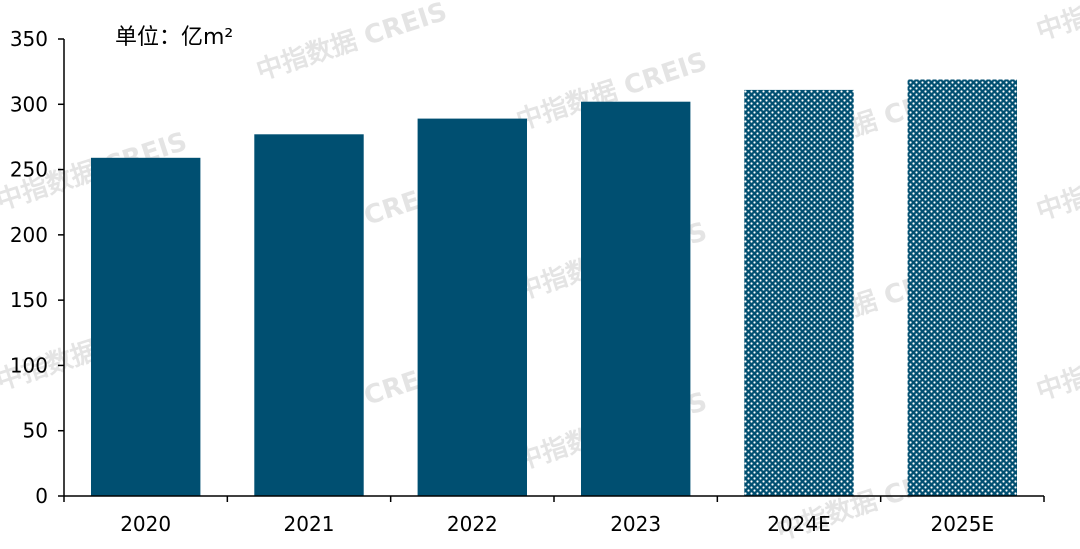 This screenshot has height=549, width=1080. What do you see at coordinates (174, 37) in the screenshot?
I see `unit-label: 单位：亿m²` at bounding box center [174, 37].